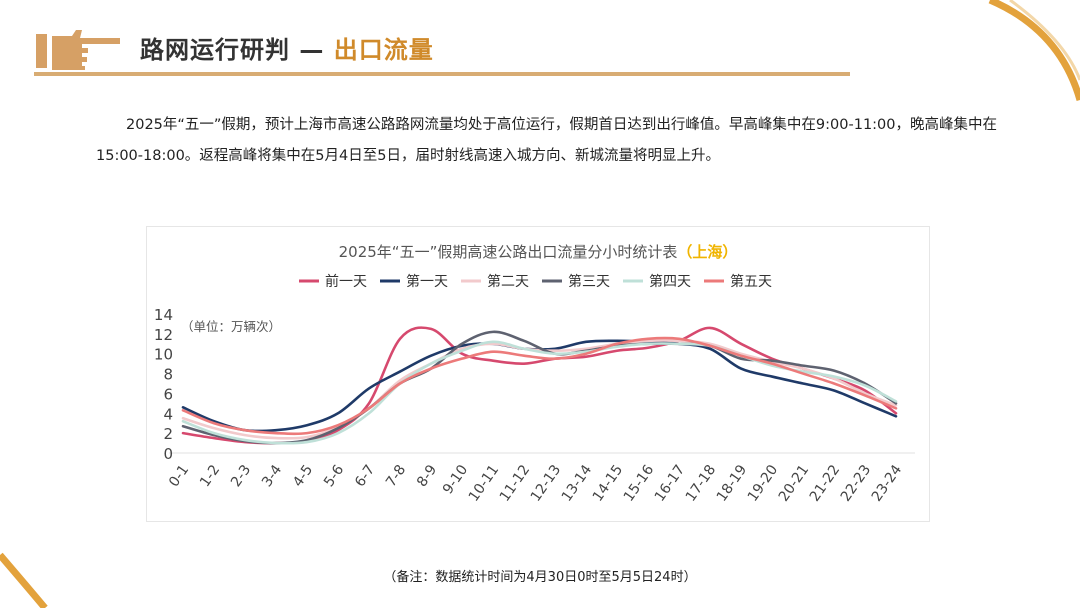 The height and width of the screenshot is (608, 1080). What do you see at coordinates (78, 50) in the screenshot?
I see `pointing-hand-icon` at bounding box center [78, 50].